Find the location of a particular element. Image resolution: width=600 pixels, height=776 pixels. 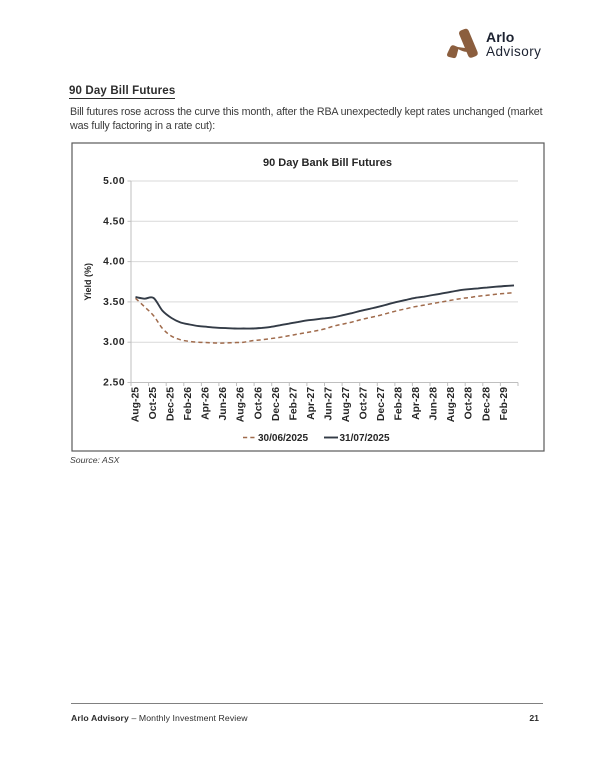

svg-text: Dec-27 is located at coordinates (381, 404).